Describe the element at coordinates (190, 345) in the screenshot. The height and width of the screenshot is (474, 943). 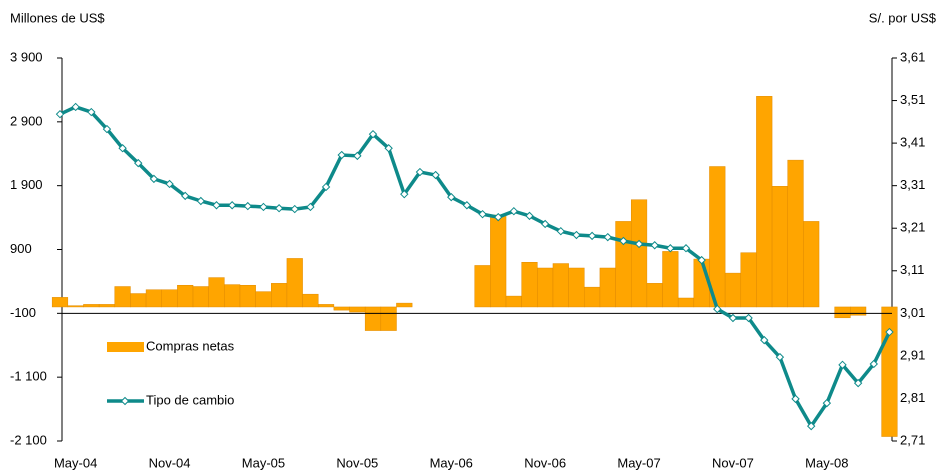
I see `legend-label: Compras netas` at that location.